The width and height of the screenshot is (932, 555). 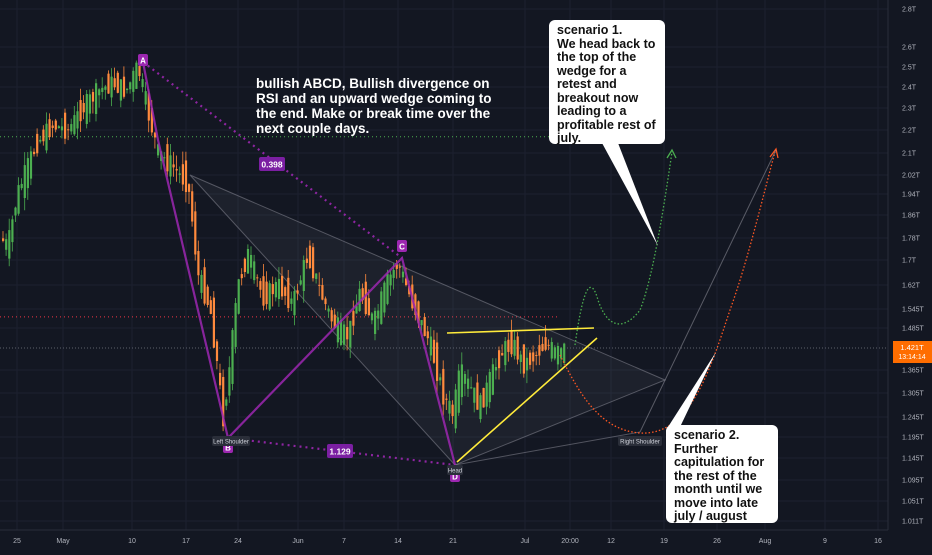 What do you see at coordinates (525, 541) in the screenshot?
I see `time-tick-label-9: Jul` at bounding box center [525, 541].